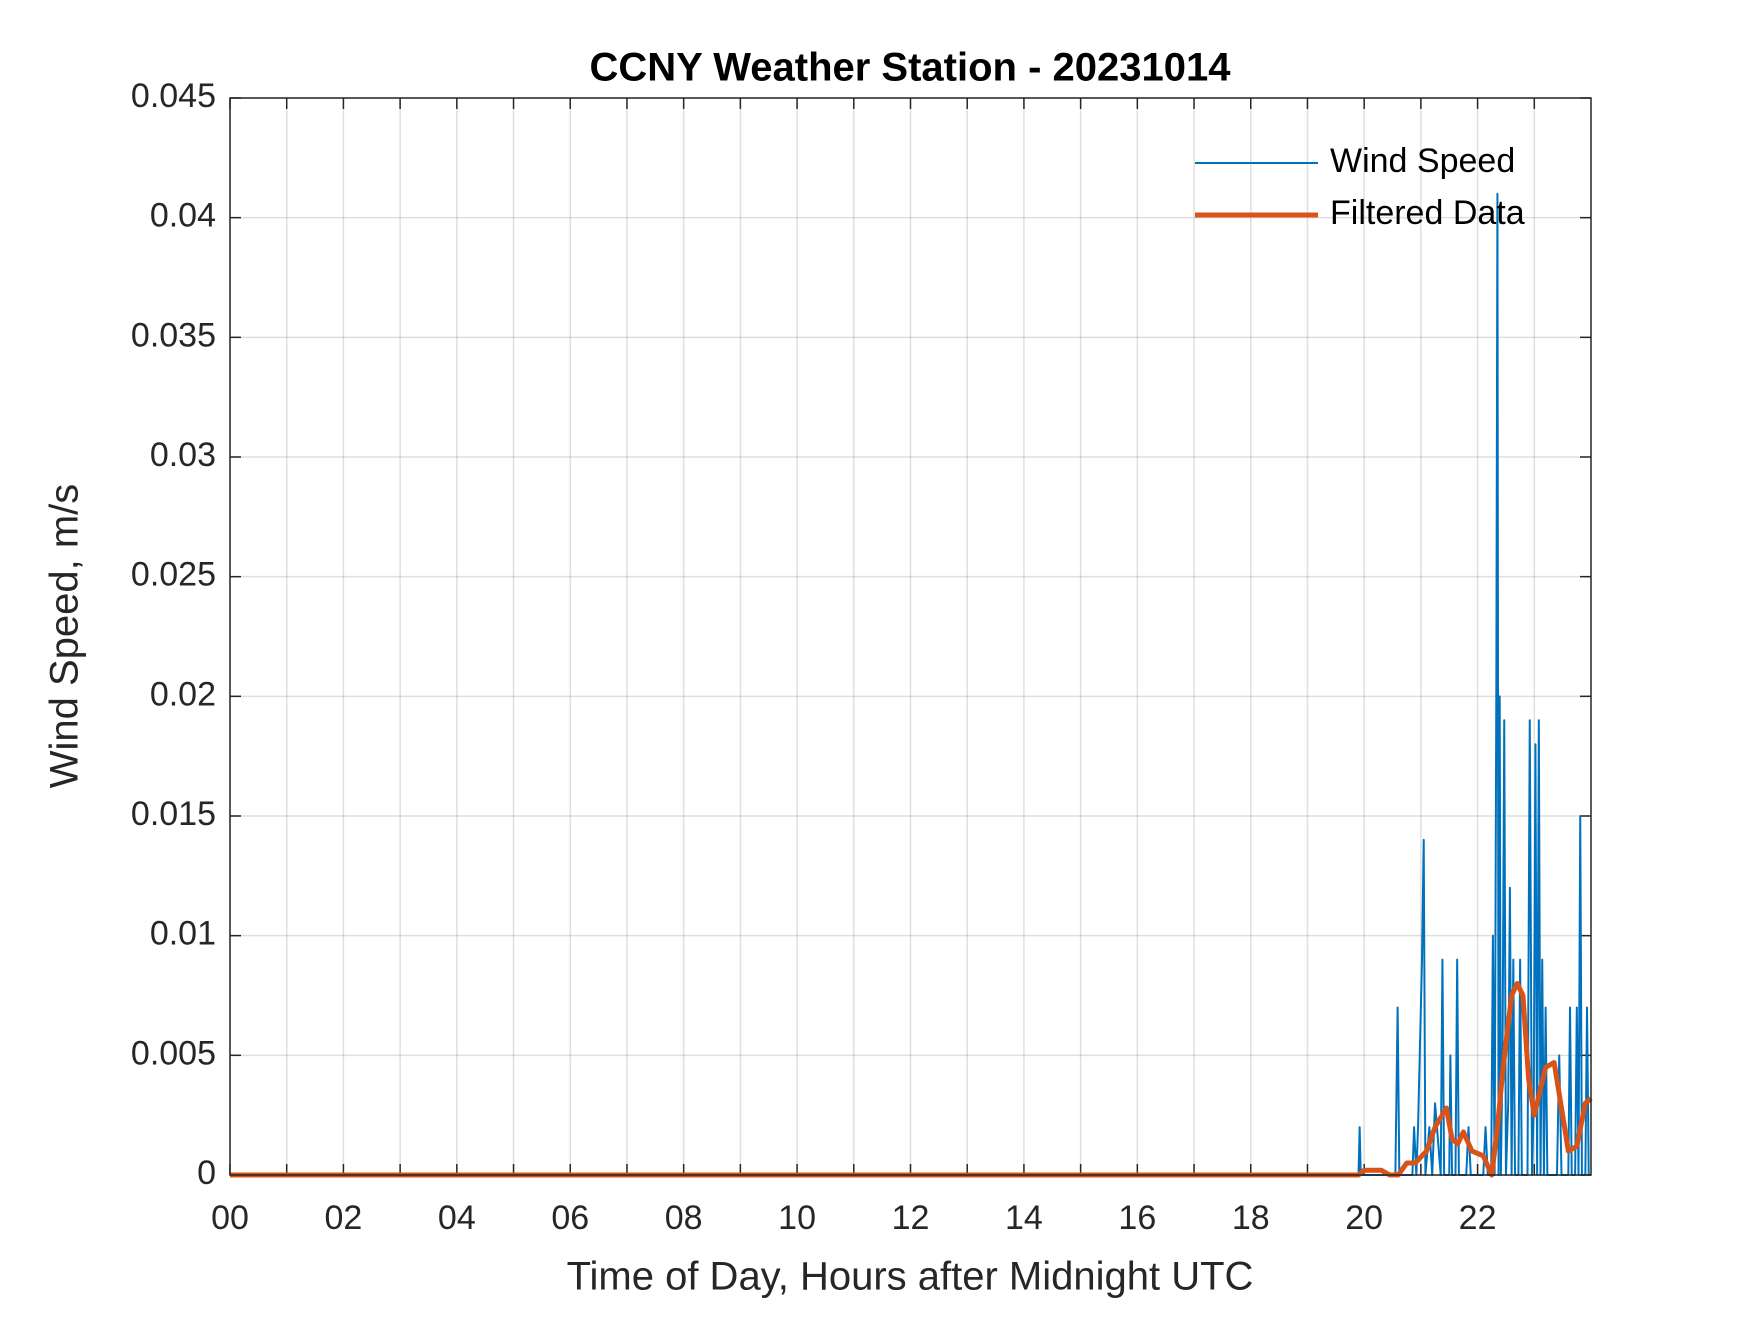 The height and width of the screenshot is (1318, 1750). Describe the element at coordinates (1024, 1218) in the screenshot. I see `x-tick-label: 14` at that location.